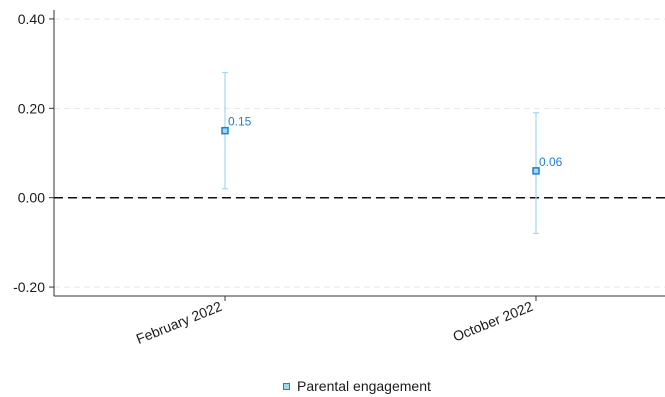 This screenshot has height=397, width=665. Describe the element at coordinates (364, 386) in the screenshot. I see `legend-label: Parental engagement` at that location.